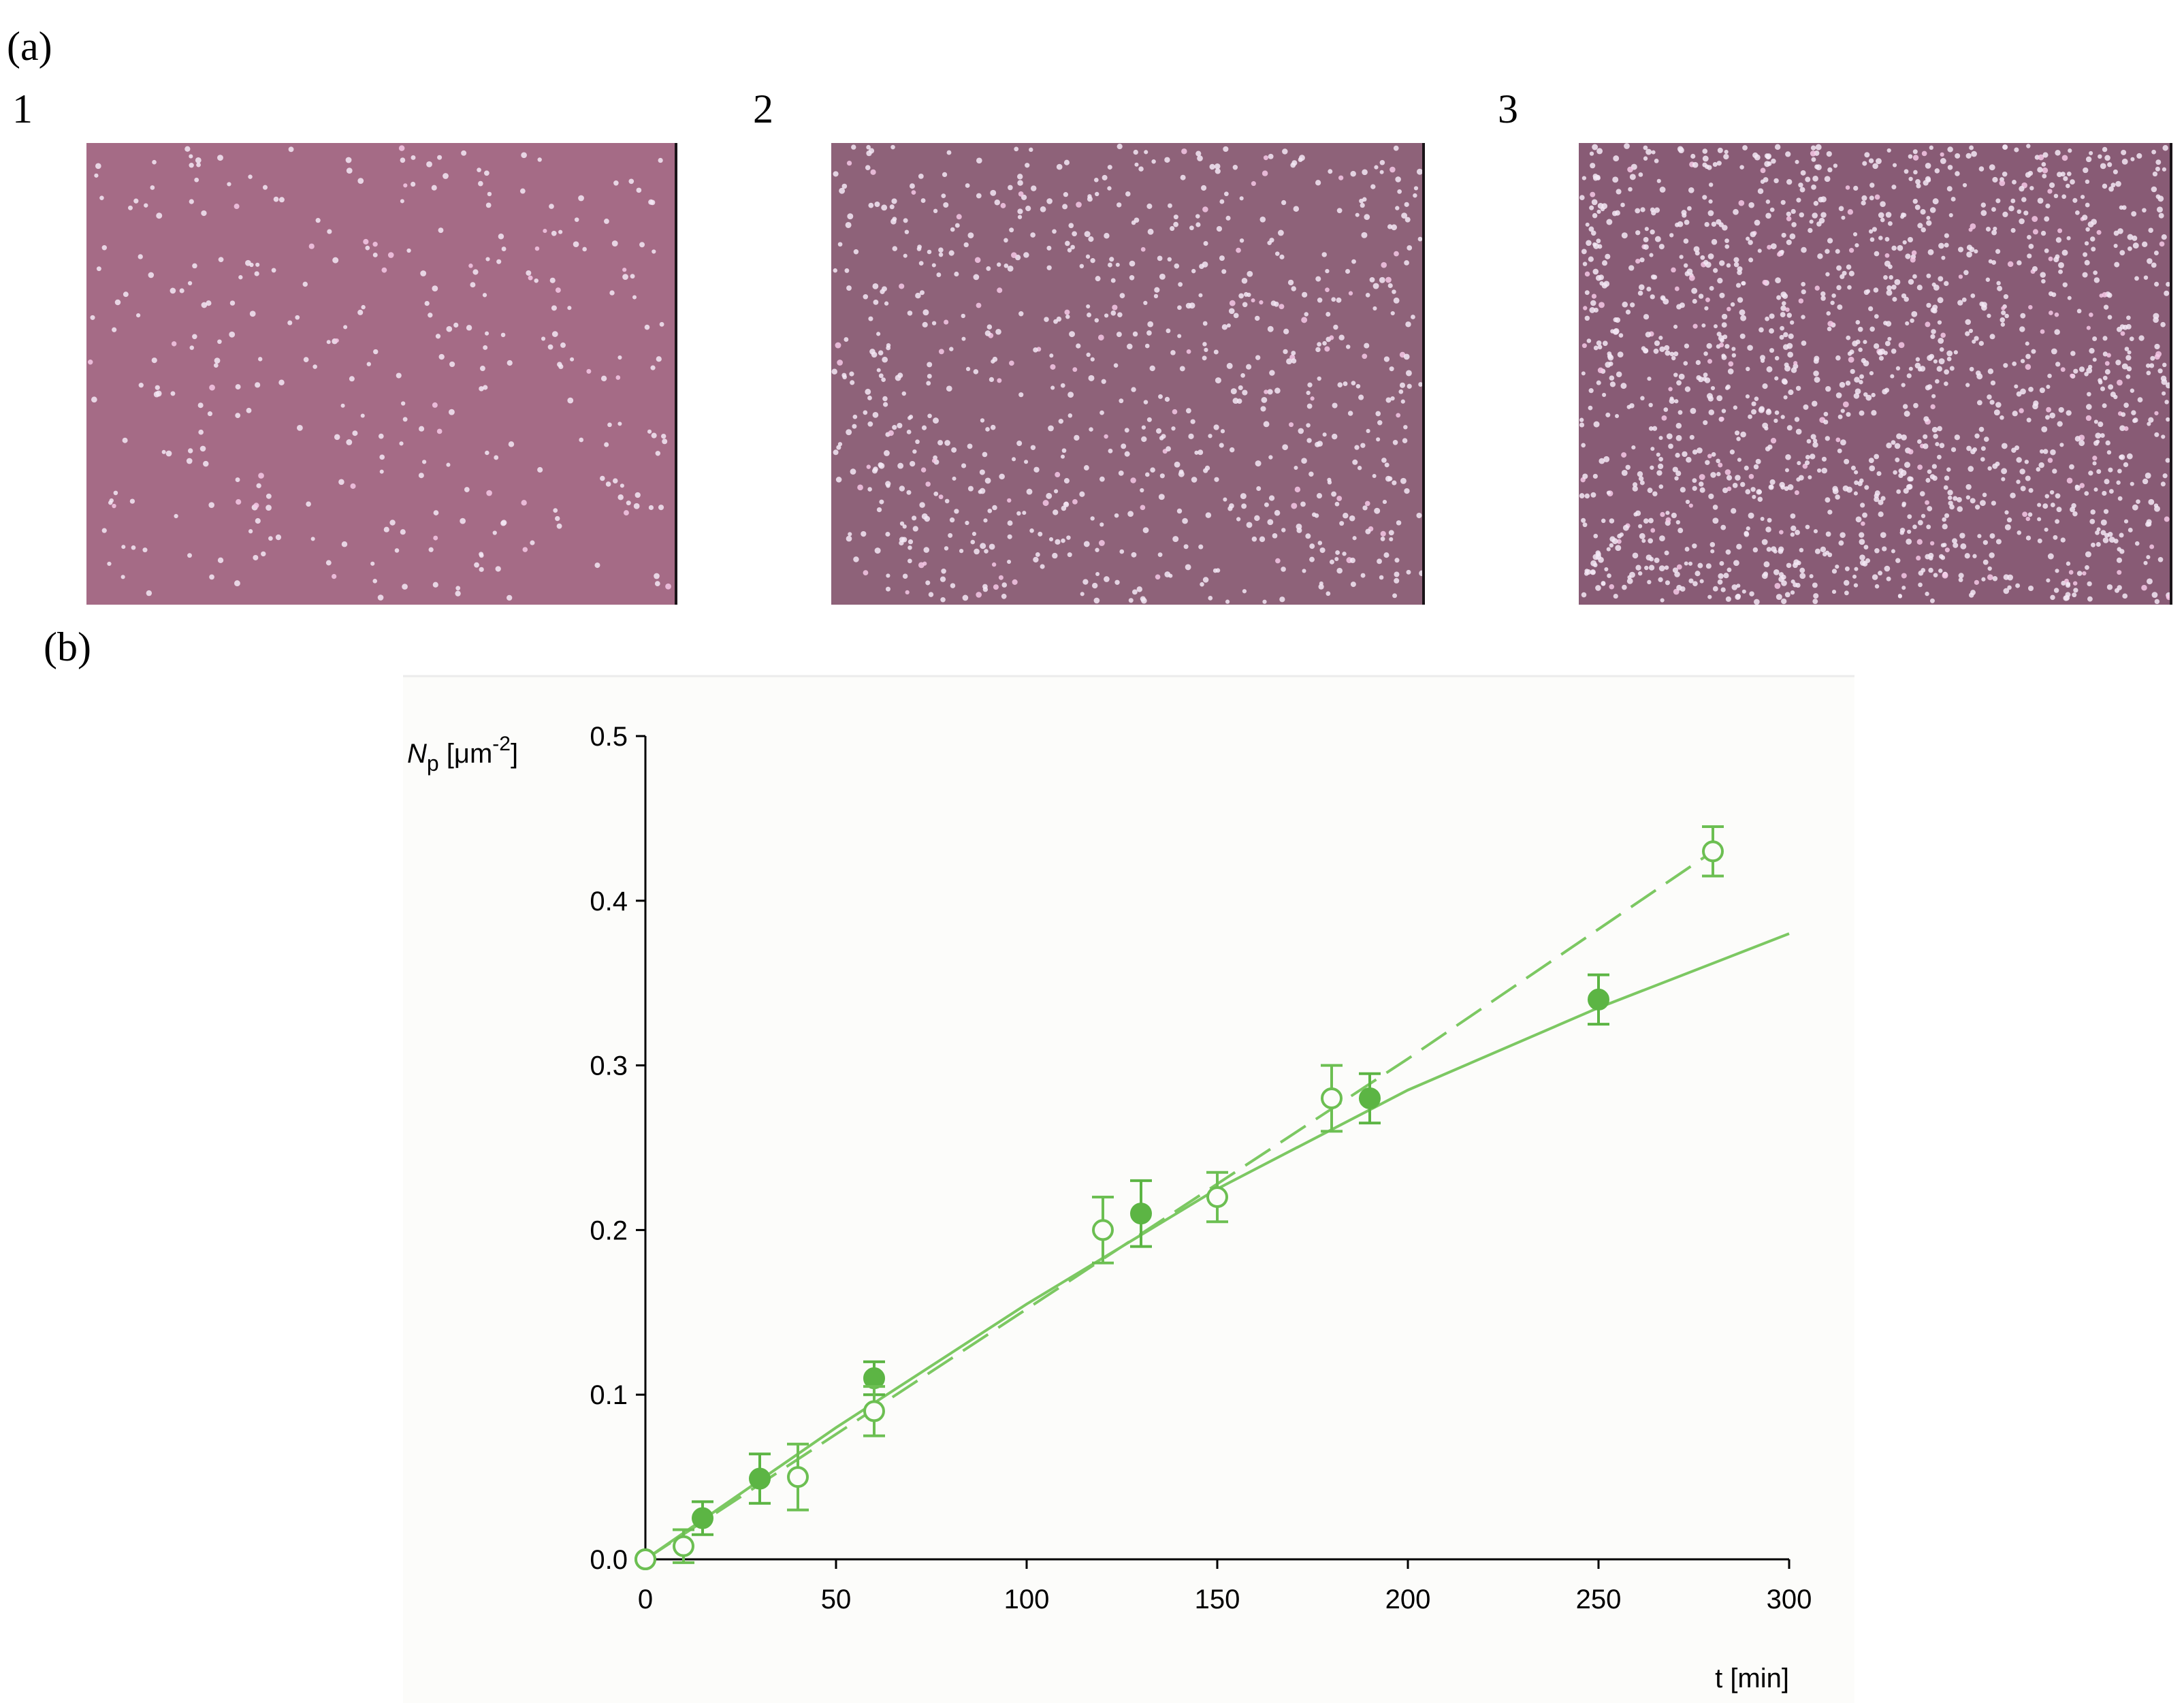 The width and height of the screenshot is (2184, 1703). I want to click on data-point, so click(1713, 851).